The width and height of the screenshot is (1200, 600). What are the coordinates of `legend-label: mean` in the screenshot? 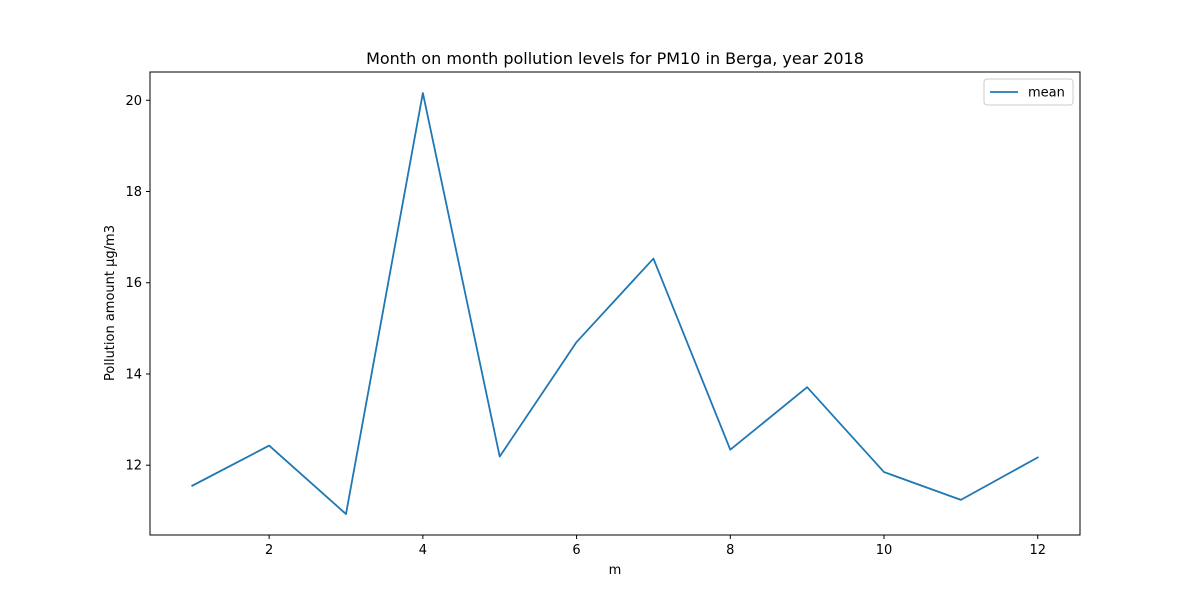 It's located at (1046, 93).